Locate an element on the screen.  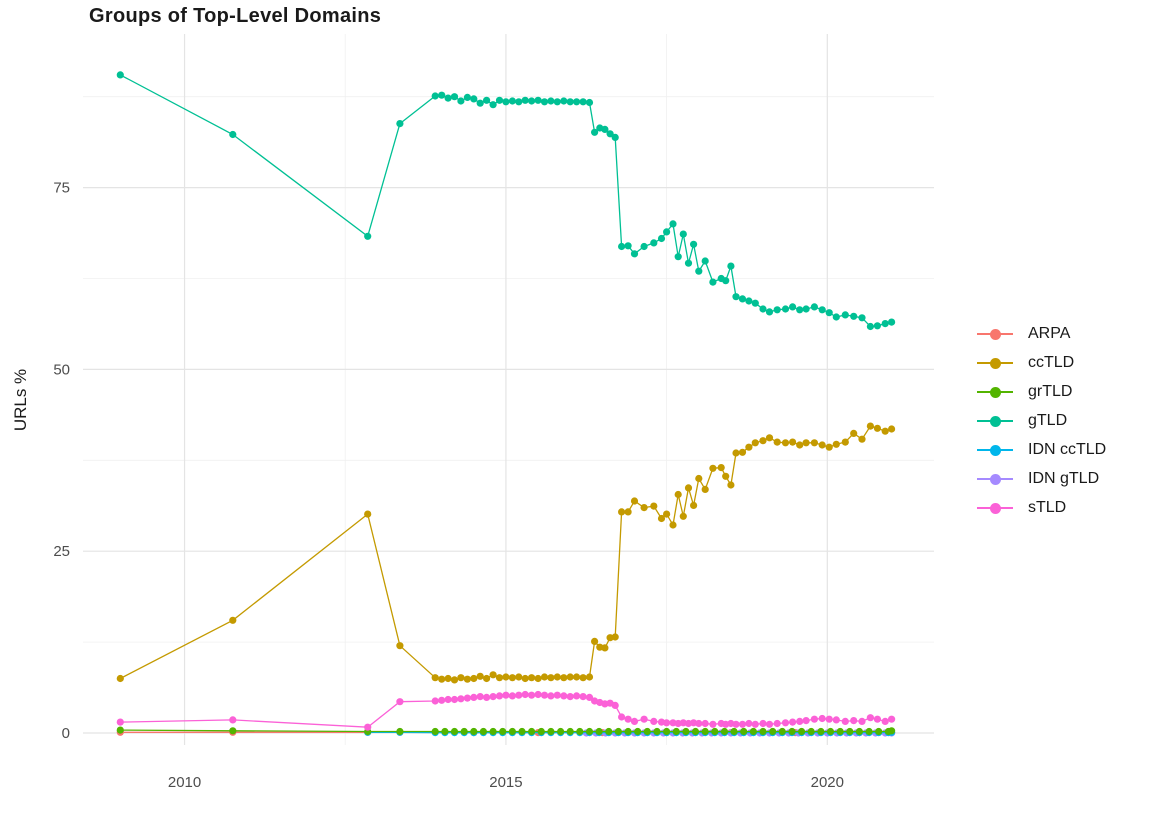
series-stld is located at coordinates (506, 710).